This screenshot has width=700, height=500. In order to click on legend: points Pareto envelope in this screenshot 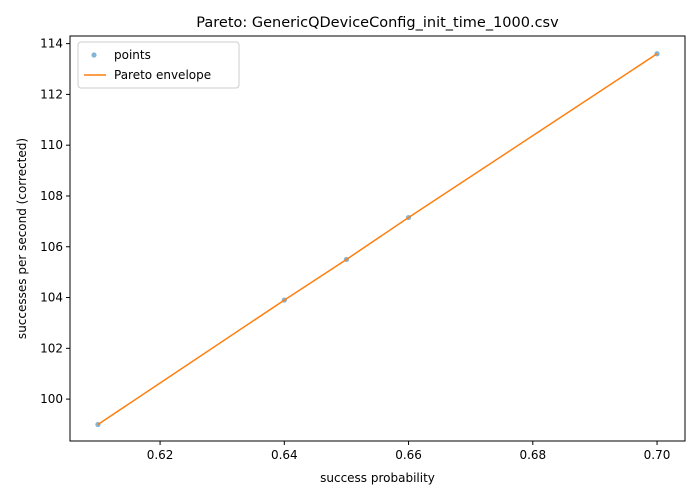, I will do `click(158, 65)`.